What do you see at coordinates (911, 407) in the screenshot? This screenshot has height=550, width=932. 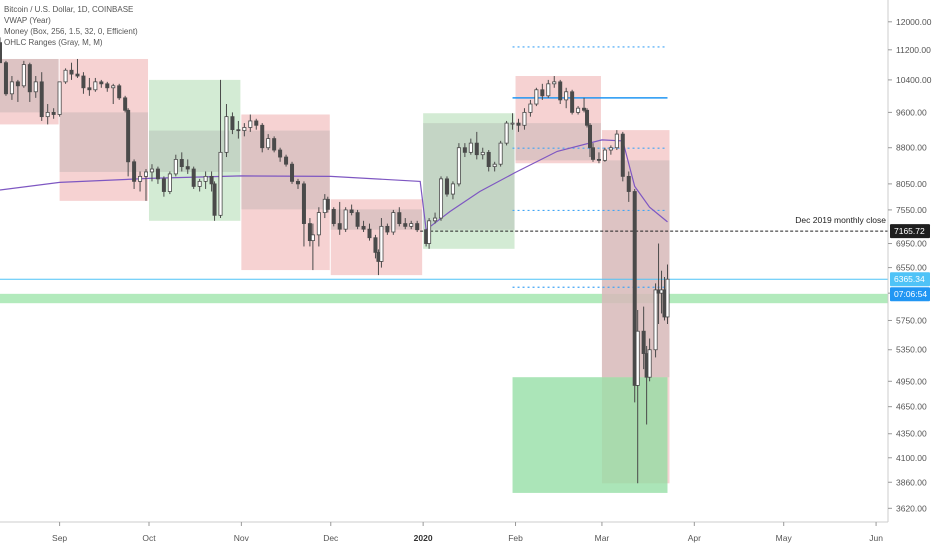 I see `y-tick-label-13: 4650.00` at bounding box center [911, 407].